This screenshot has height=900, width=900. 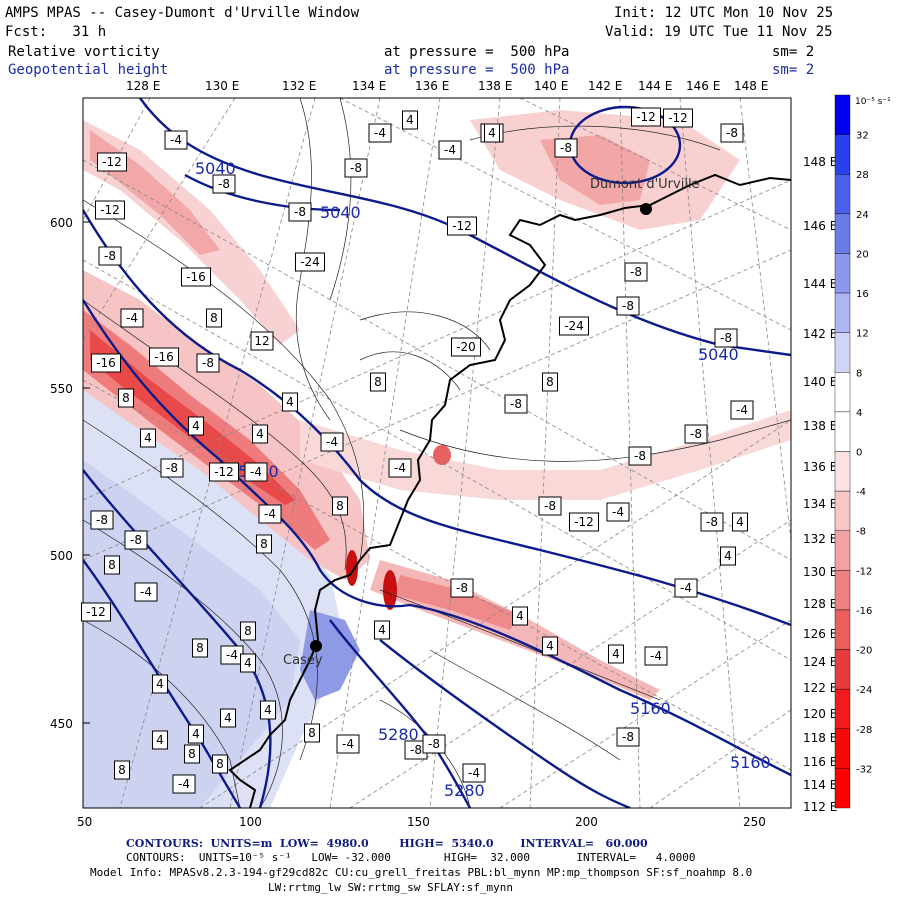 What do you see at coordinates (574, 326) in the screenshot?
I see `vorticity-value-text: -24` at bounding box center [574, 326].